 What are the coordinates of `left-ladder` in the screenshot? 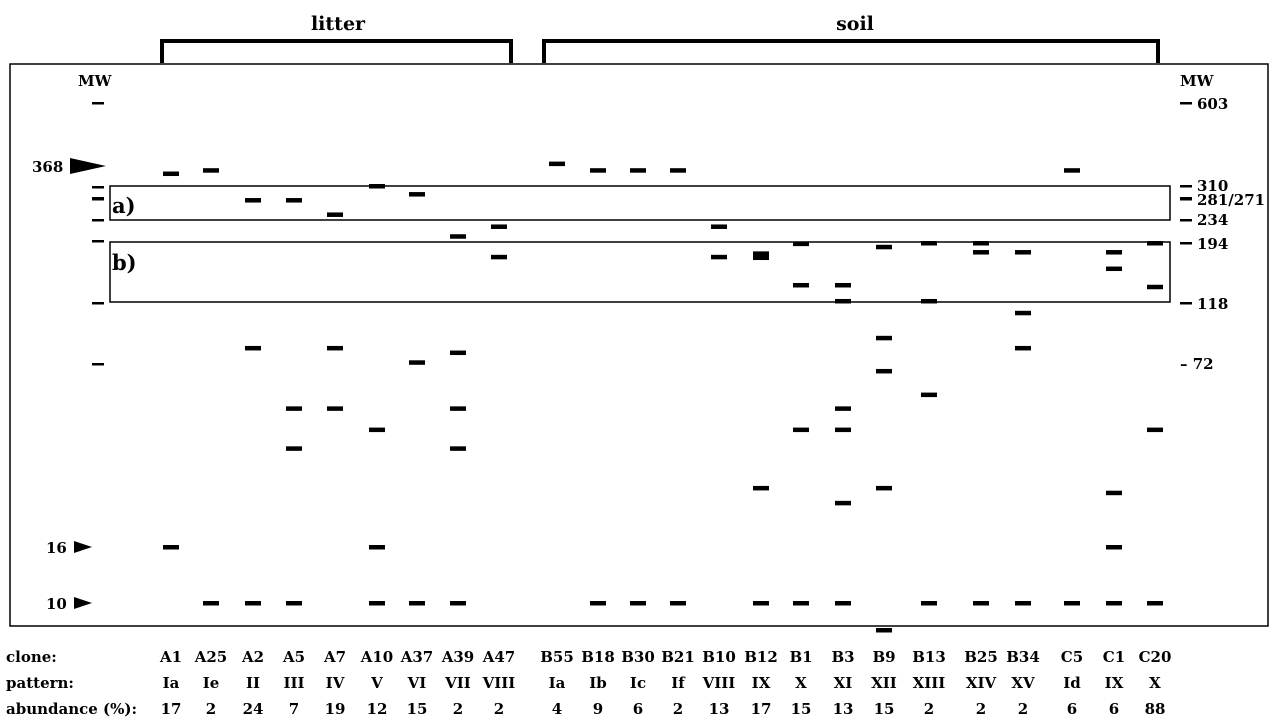 It's located at (98, 234).